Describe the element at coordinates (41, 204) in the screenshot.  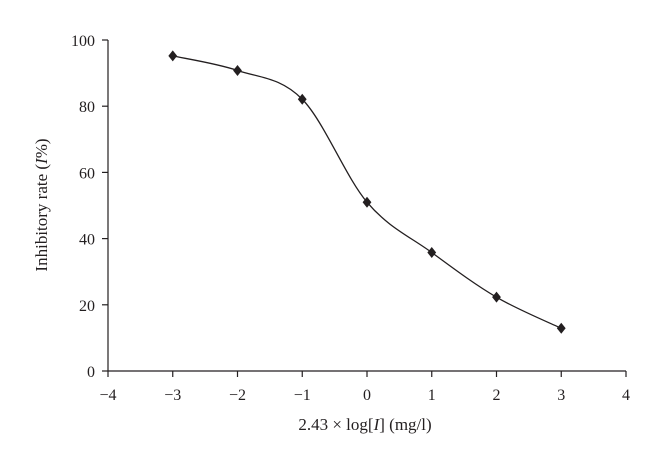
I see `y-axis-title: Inhibitory rate (I%)` at that location.